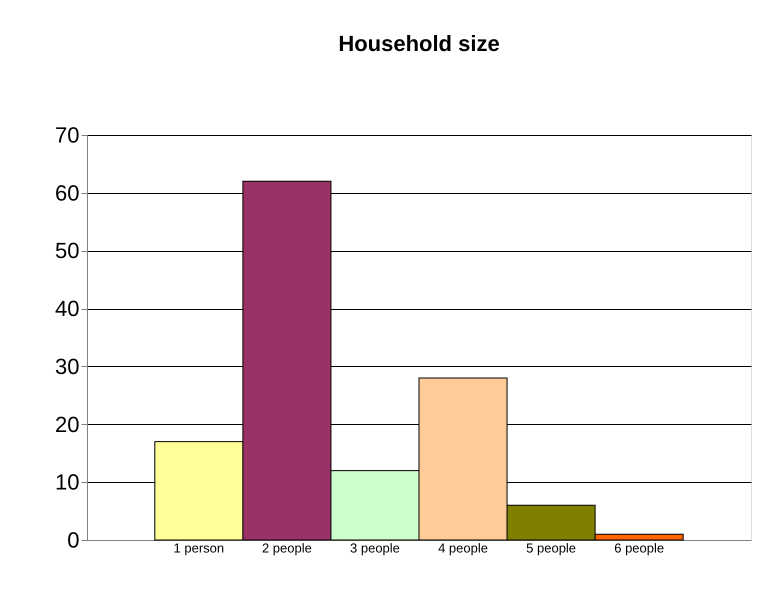 The width and height of the screenshot is (782, 596). What do you see at coordinates (419, 43) in the screenshot?
I see `chart-title: Household size` at bounding box center [419, 43].